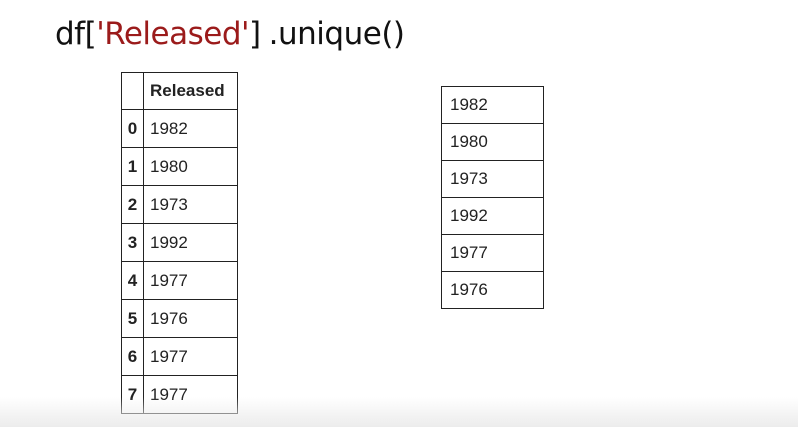 Image resolution: width=798 pixels, height=427 pixels. I want to click on row-value: 1982, so click(190, 128).